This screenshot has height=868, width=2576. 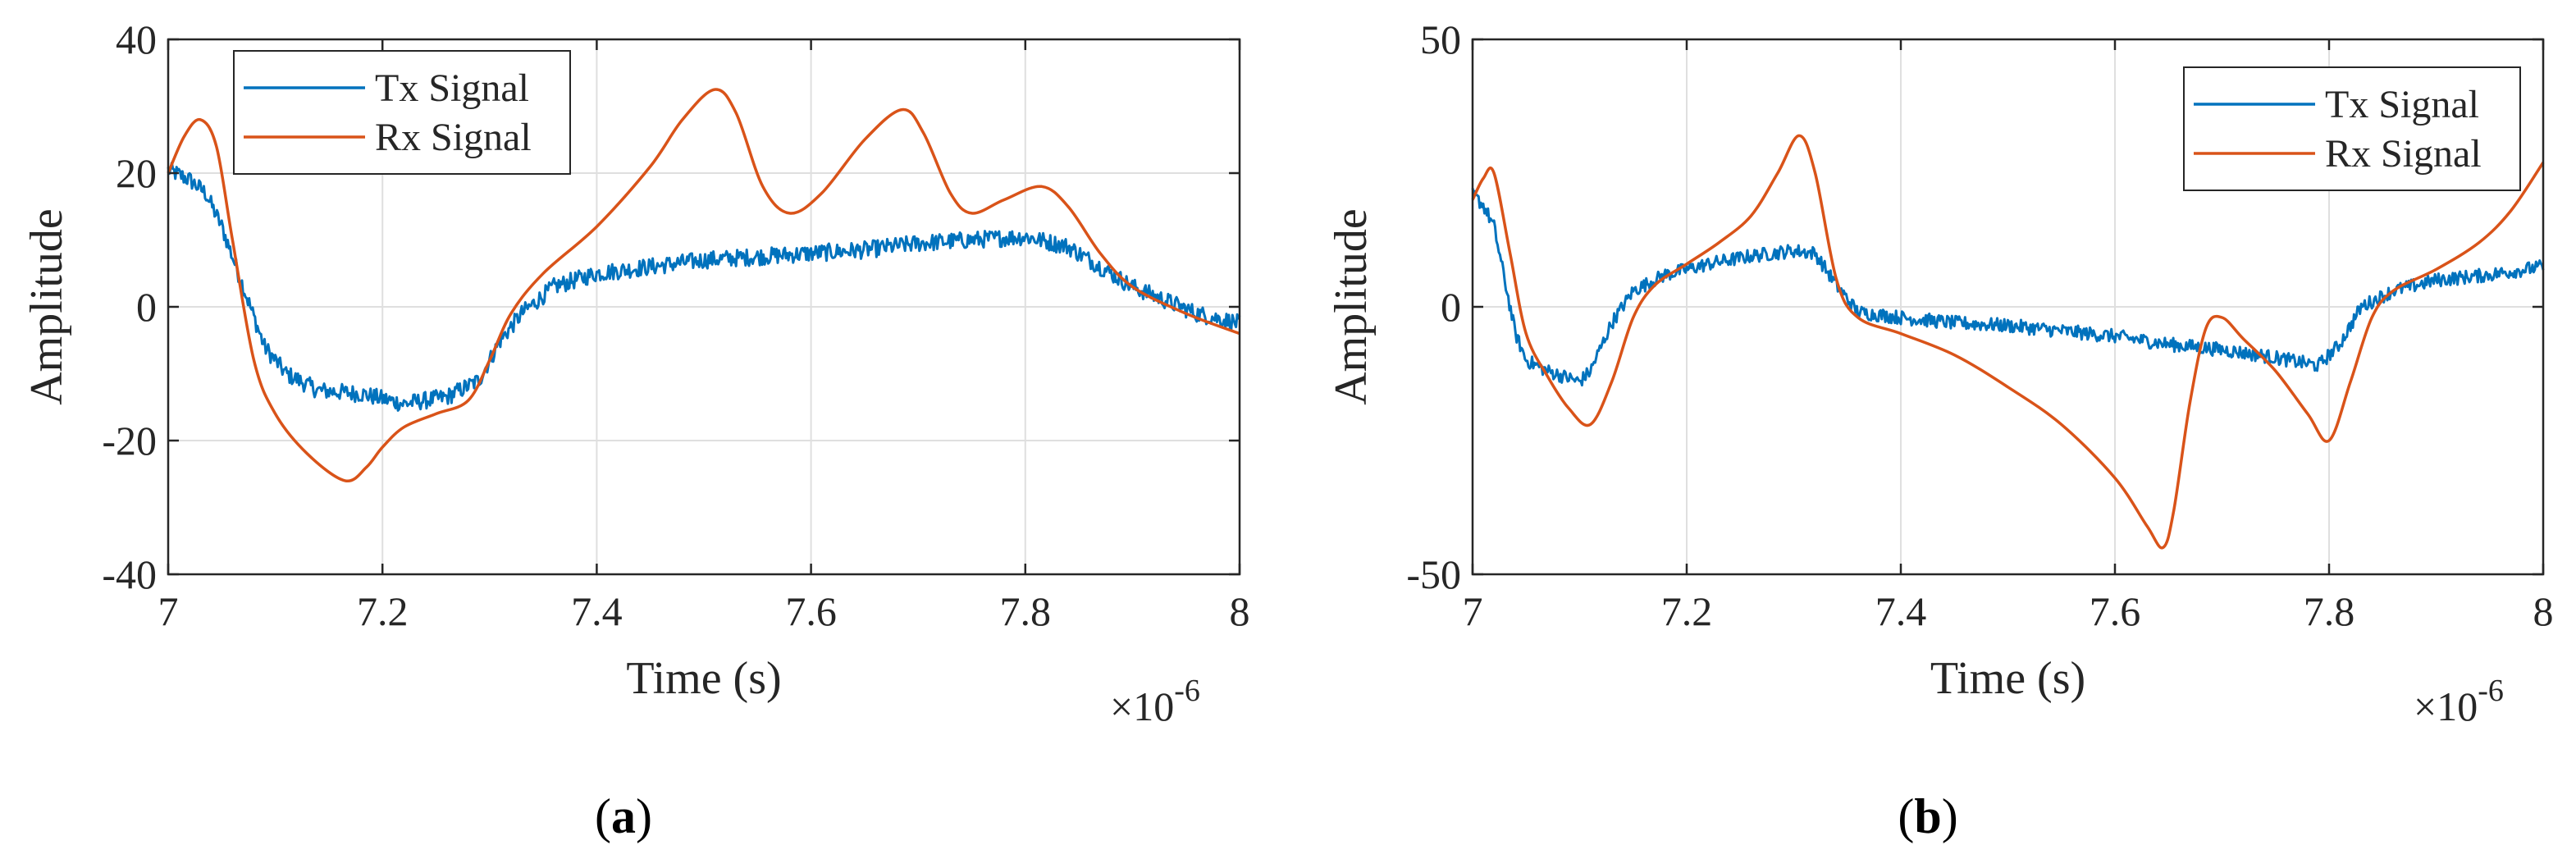 What do you see at coordinates (129, 441) in the screenshot?
I see `y-tick-label: -20` at bounding box center [129, 441].